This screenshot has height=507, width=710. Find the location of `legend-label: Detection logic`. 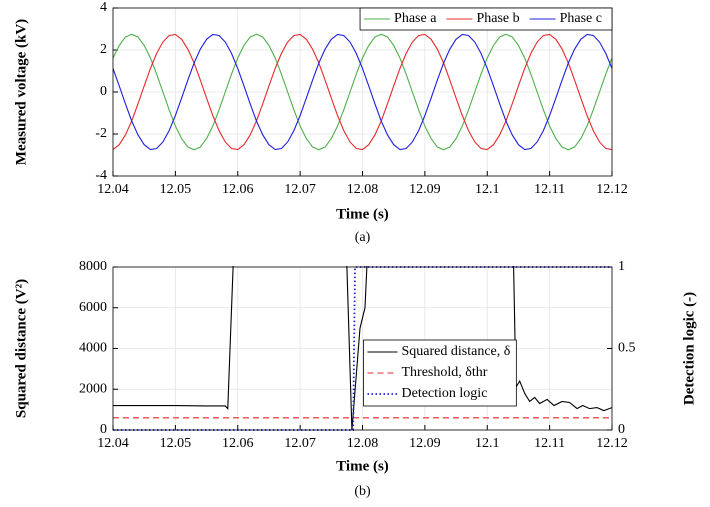

legend-label: Detection logic is located at coordinates (445, 393).